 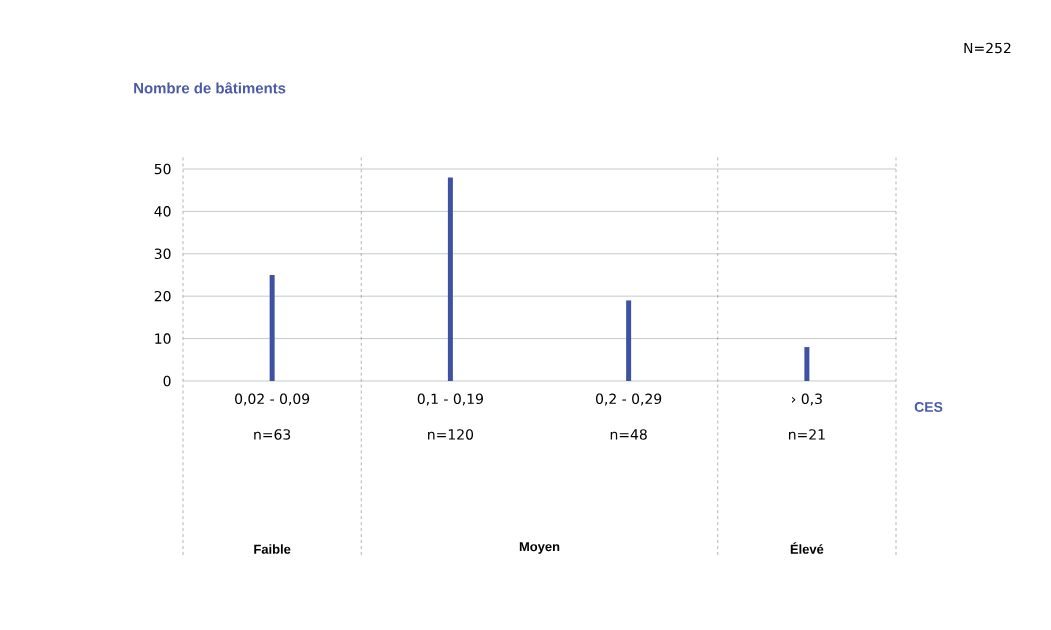 What do you see at coordinates (807, 548) in the screenshot?
I see `text: Élevé` at bounding box center [807, 548].